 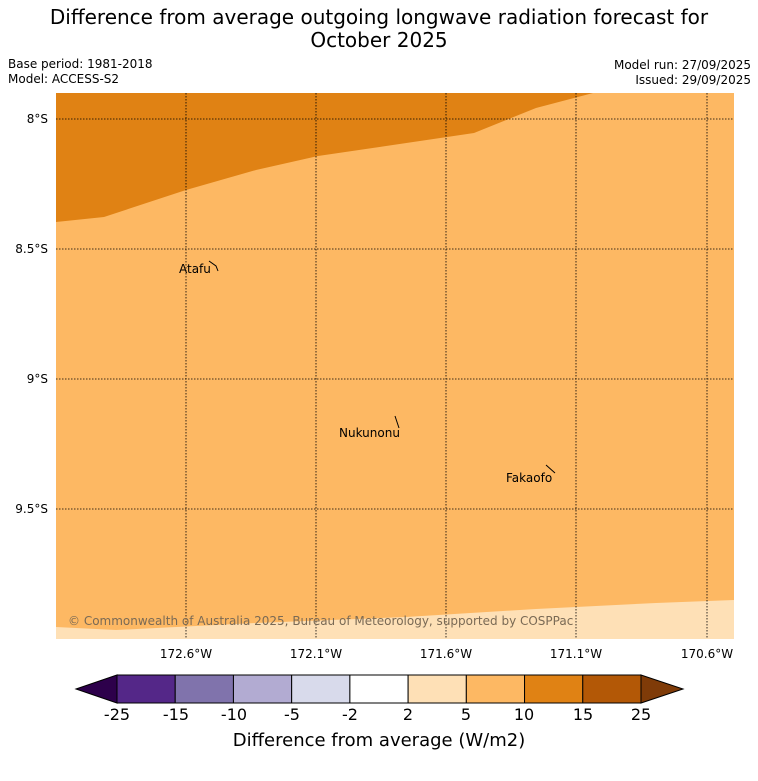 I want to click on place-label-fakaofo: Fakaofo, so click(x=529, y=478).